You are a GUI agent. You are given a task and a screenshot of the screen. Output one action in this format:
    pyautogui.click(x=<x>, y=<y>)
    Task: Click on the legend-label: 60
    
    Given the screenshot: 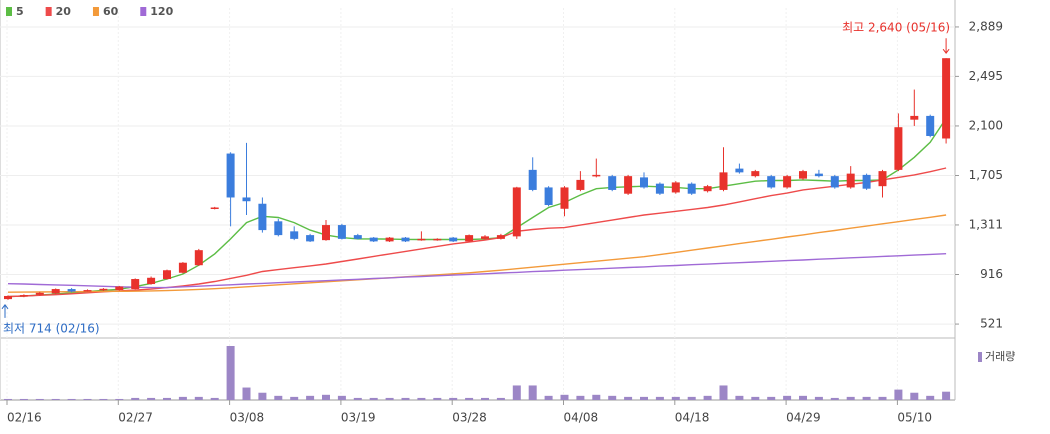 What is the action you would take?
    pyautogui.click(x=111, y=11)
    